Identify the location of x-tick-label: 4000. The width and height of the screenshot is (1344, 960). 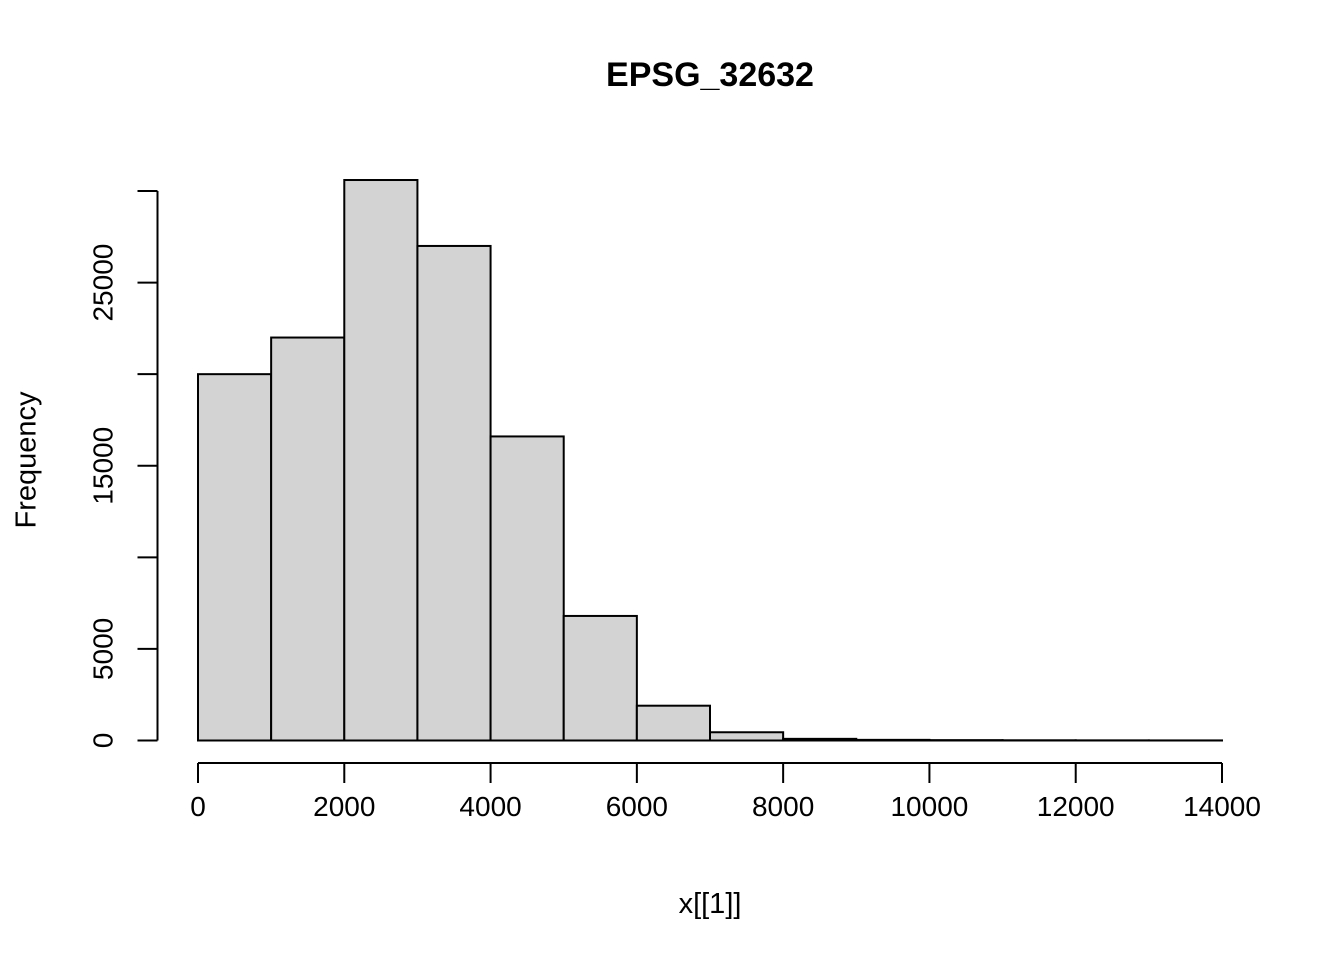
(490, 806).